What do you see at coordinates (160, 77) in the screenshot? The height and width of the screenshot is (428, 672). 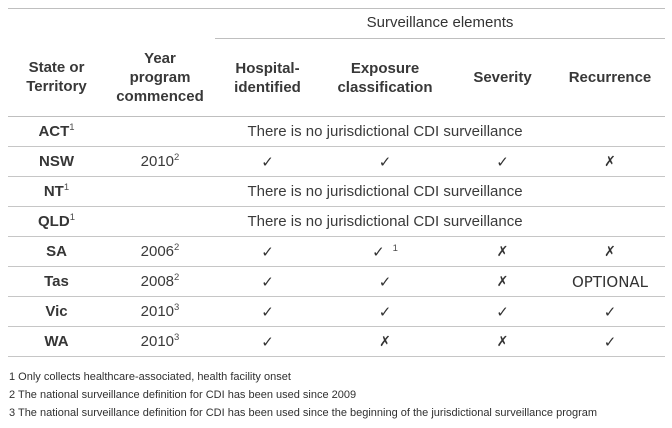 I see `header-year: Year program commenced` at bounding box center [160, 77].